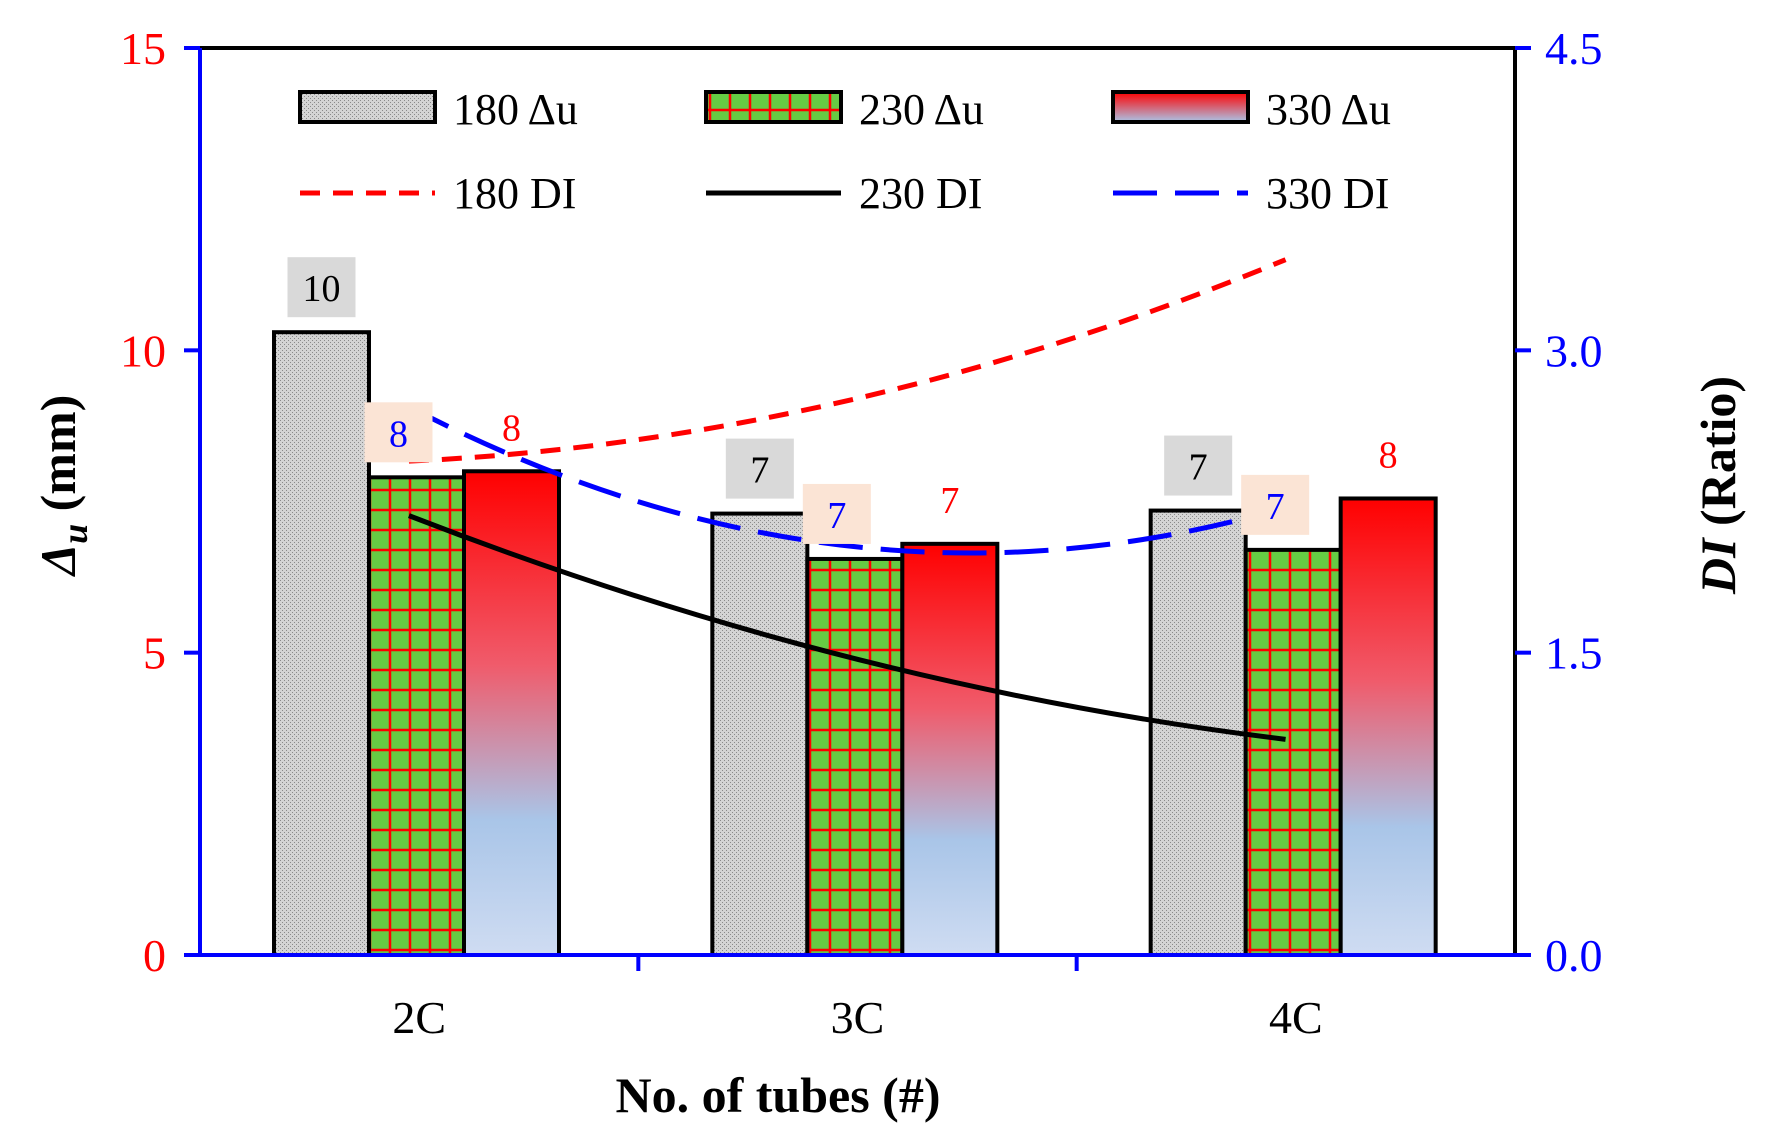 The image size is (1766, 1143). What do you see at coordinates (1574, 48) in the screenshot?
I see `y2-tick-label: 4.5` at bounding box center [1574, 48].